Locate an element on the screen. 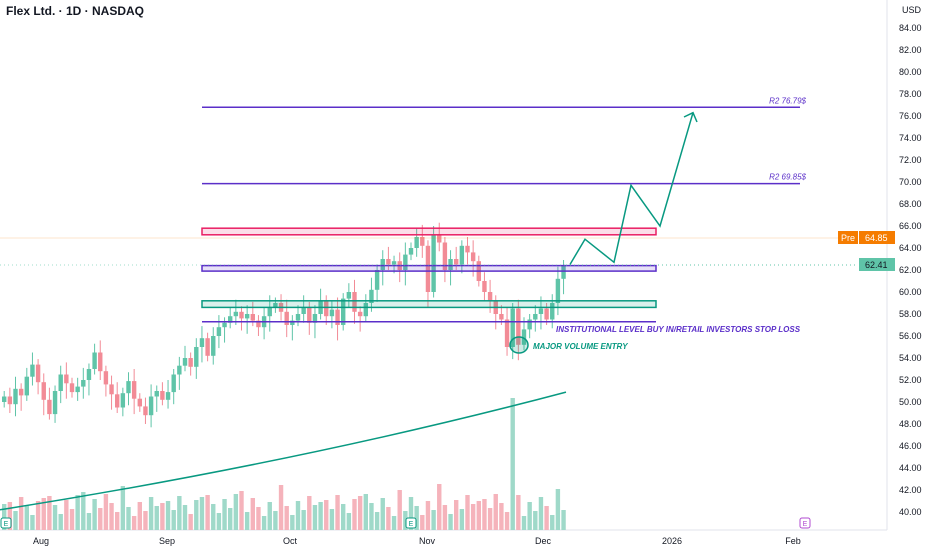 The image size is (932, 550). y-tick-label: 82.00 is located at coordinates (910, 50).